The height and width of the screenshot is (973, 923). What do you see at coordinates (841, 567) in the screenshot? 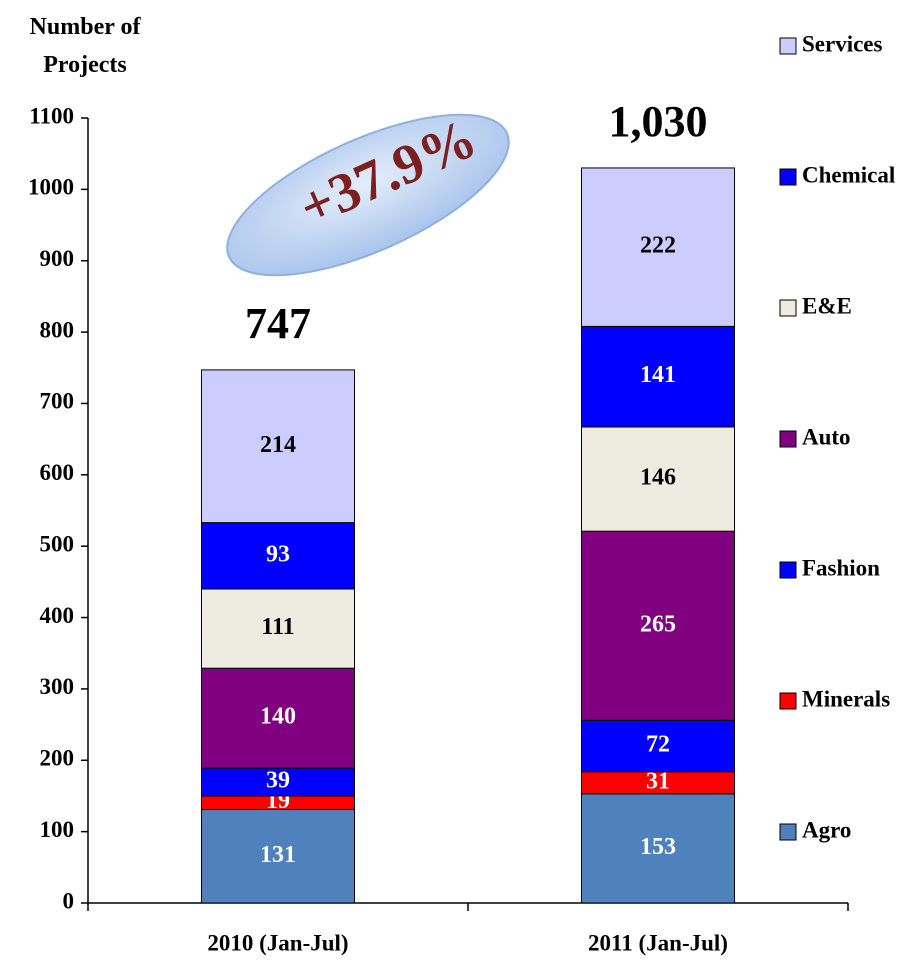
I see `legend-label: Fashion` at bounding box center [841, 567].